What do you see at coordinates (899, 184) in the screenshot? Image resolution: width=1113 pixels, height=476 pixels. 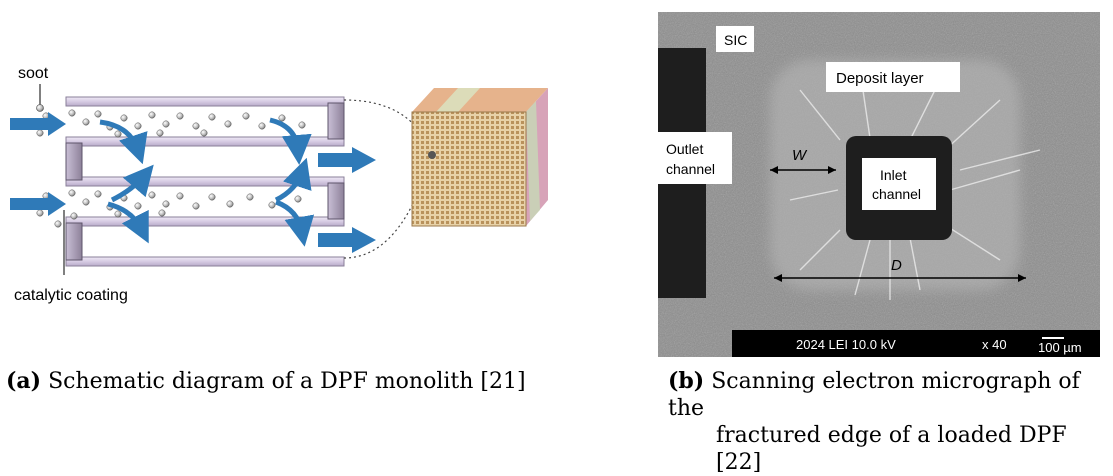 I see `inlet-label-box` at bounding box center [899, 184].